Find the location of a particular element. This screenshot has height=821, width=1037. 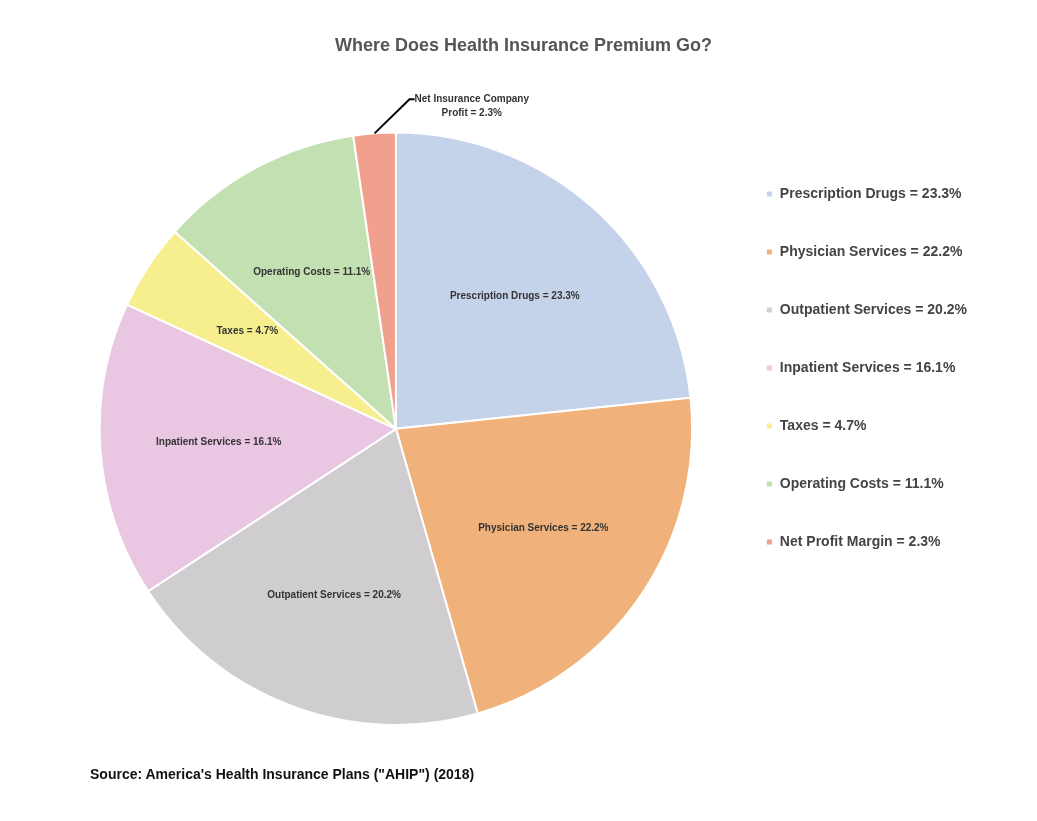

data-label: Inpatient Services = 16.1% is located at coordinates (219, 441).